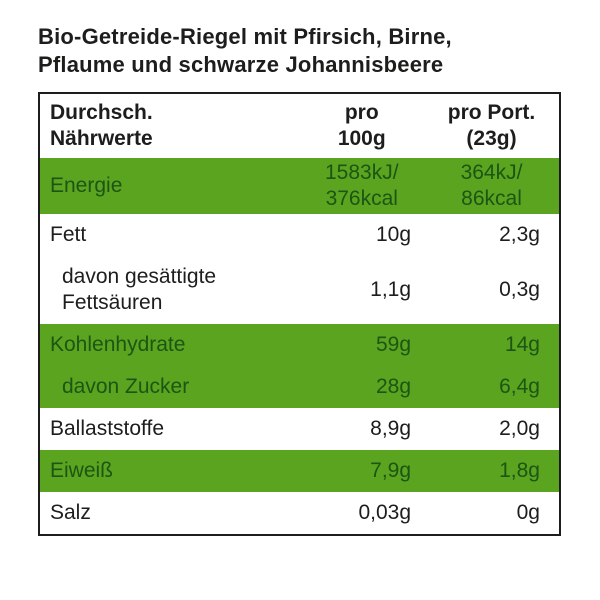 Image resolution: width=600 pixels, height=600 pixels. Describe the element at coordinates (519, 386) in the screenshot. I see `value-per-portion: 6,4g` at that location.